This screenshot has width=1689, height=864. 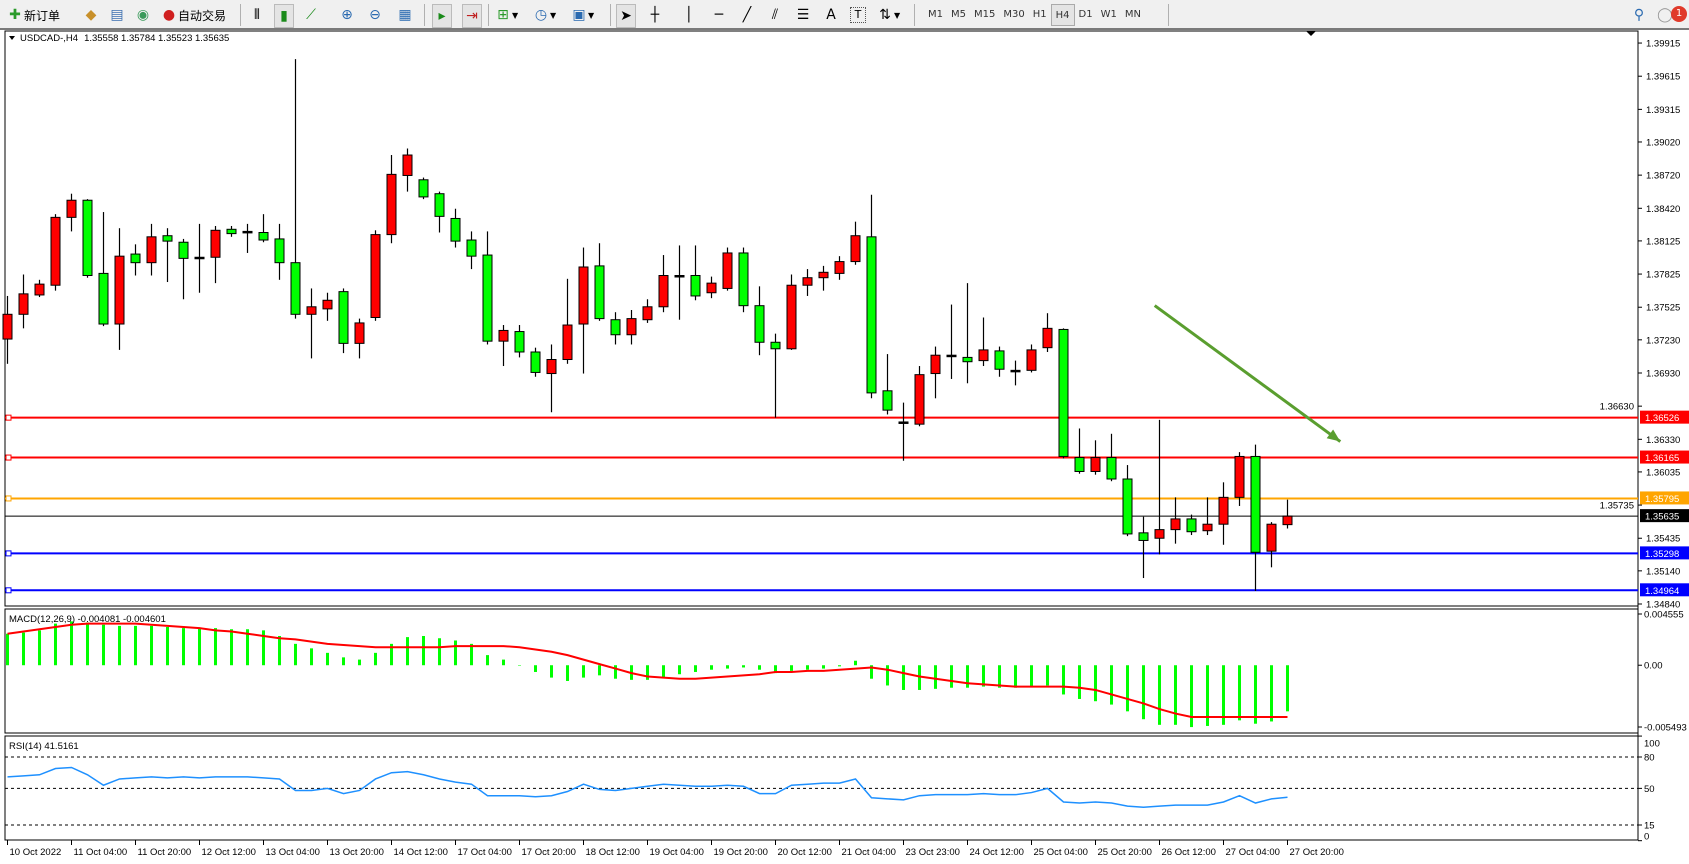 I want to click on label-tool: T, so click(x=858, y=15).